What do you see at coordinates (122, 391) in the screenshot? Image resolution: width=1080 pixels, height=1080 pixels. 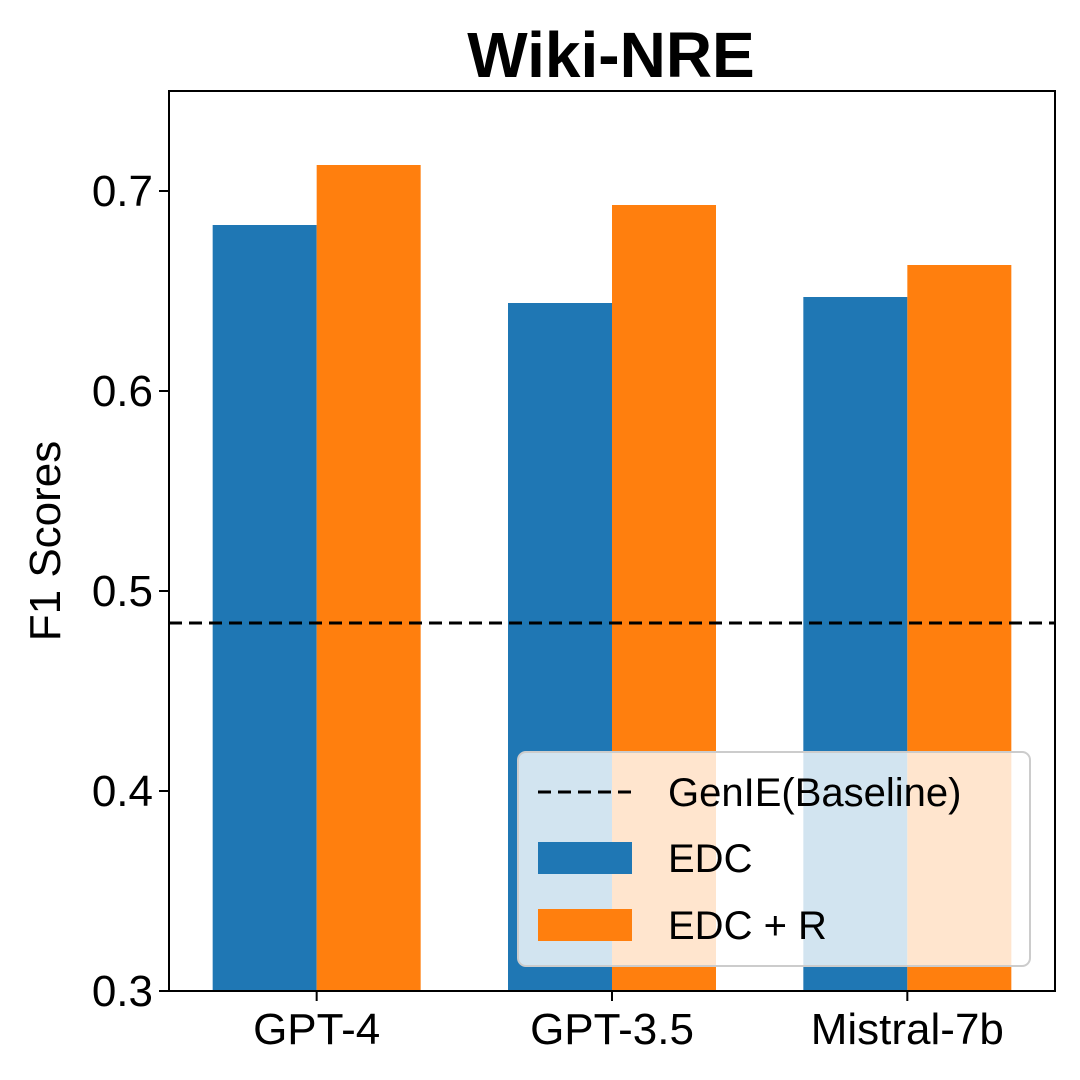 I see `y-tick-label: 0.6` at bounding box center [122, 391].